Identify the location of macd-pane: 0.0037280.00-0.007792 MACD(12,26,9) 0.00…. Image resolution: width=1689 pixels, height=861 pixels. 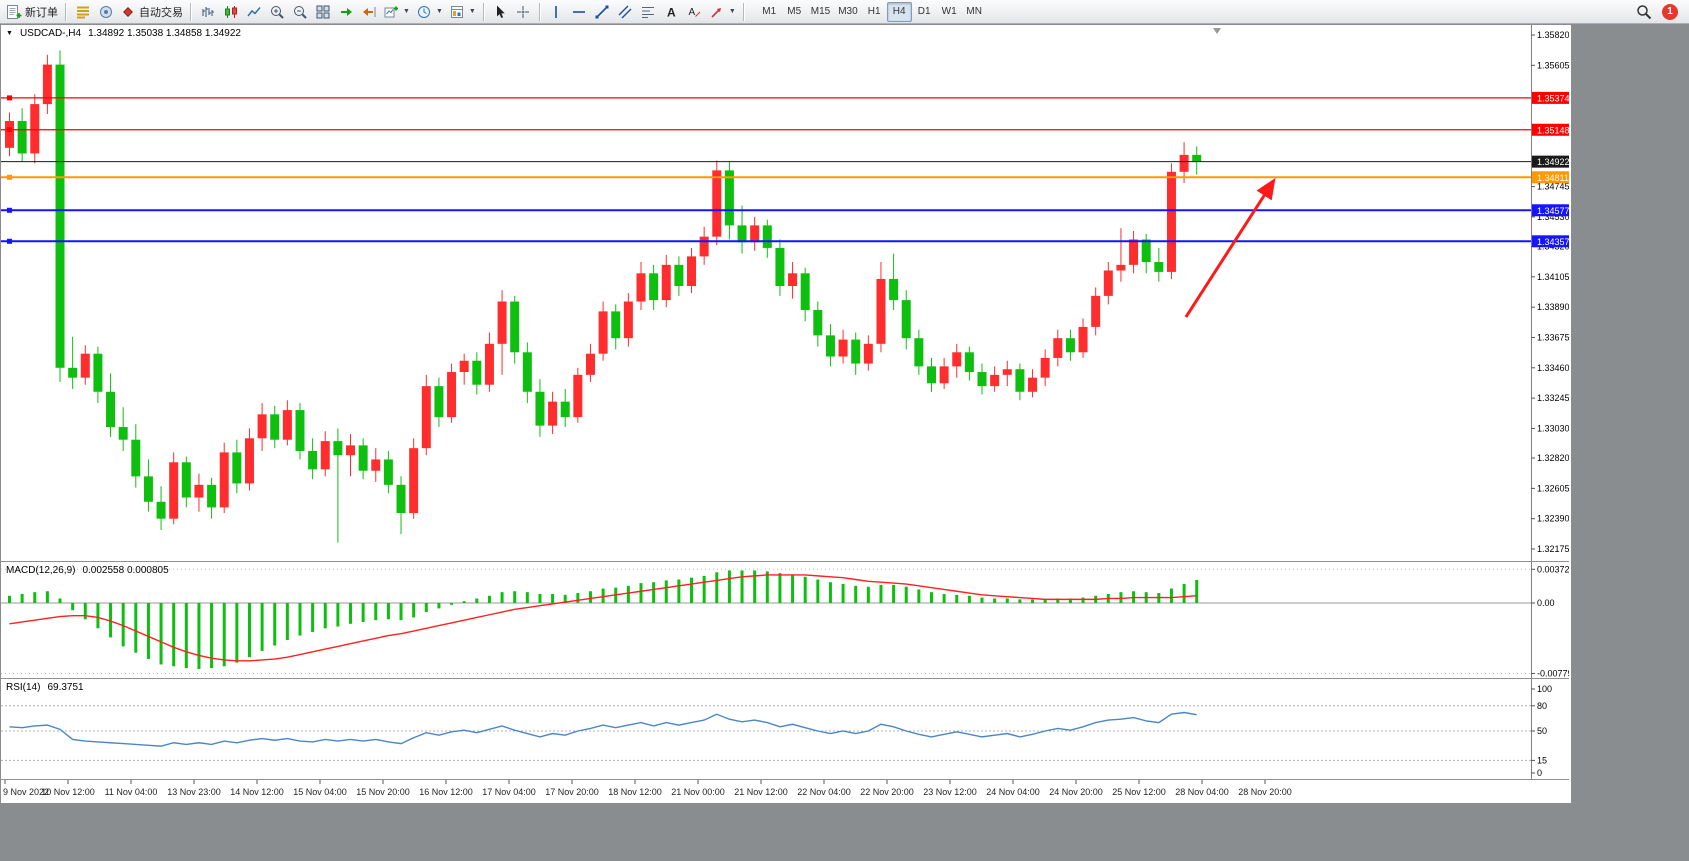
(785, 619).